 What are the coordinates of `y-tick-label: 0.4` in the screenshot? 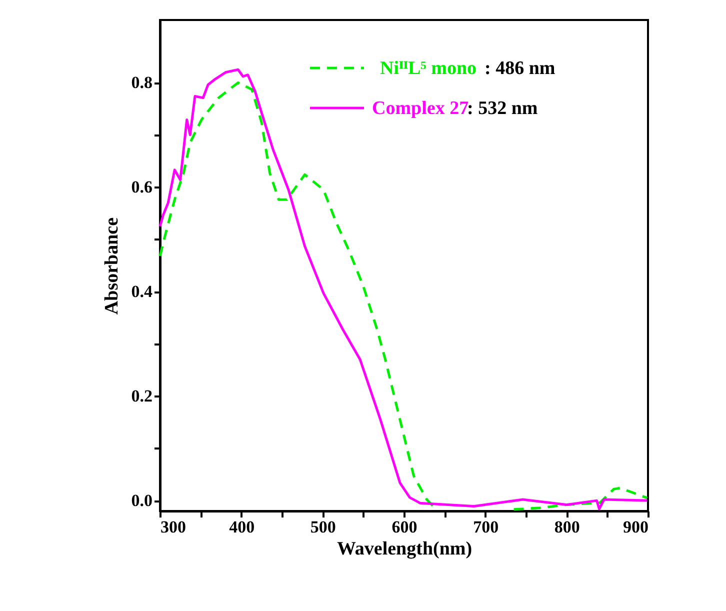 It's located at (142, 292).